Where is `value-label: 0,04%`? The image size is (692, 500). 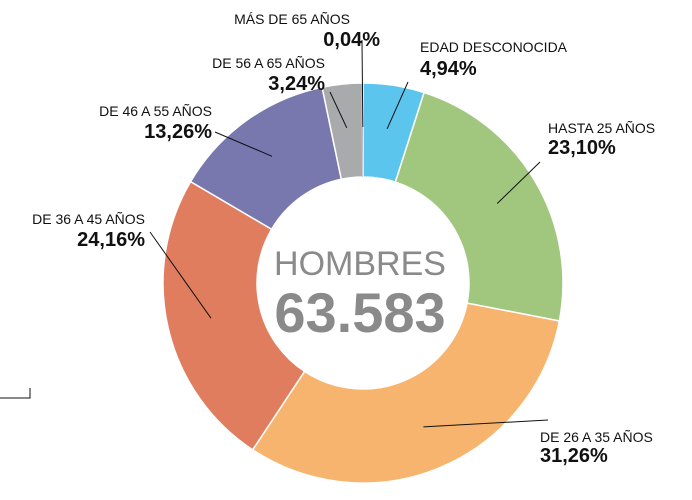
value-label: 0,04% is located at coordinates (351, 40).